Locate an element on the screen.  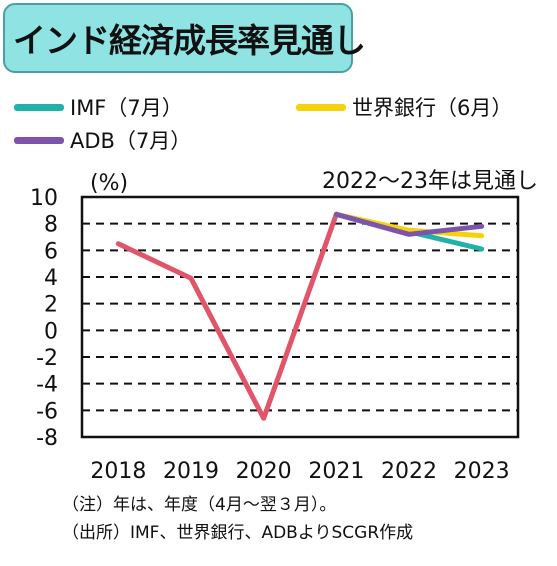
y-tick-label: -8 is located at coordinates (47, 438).